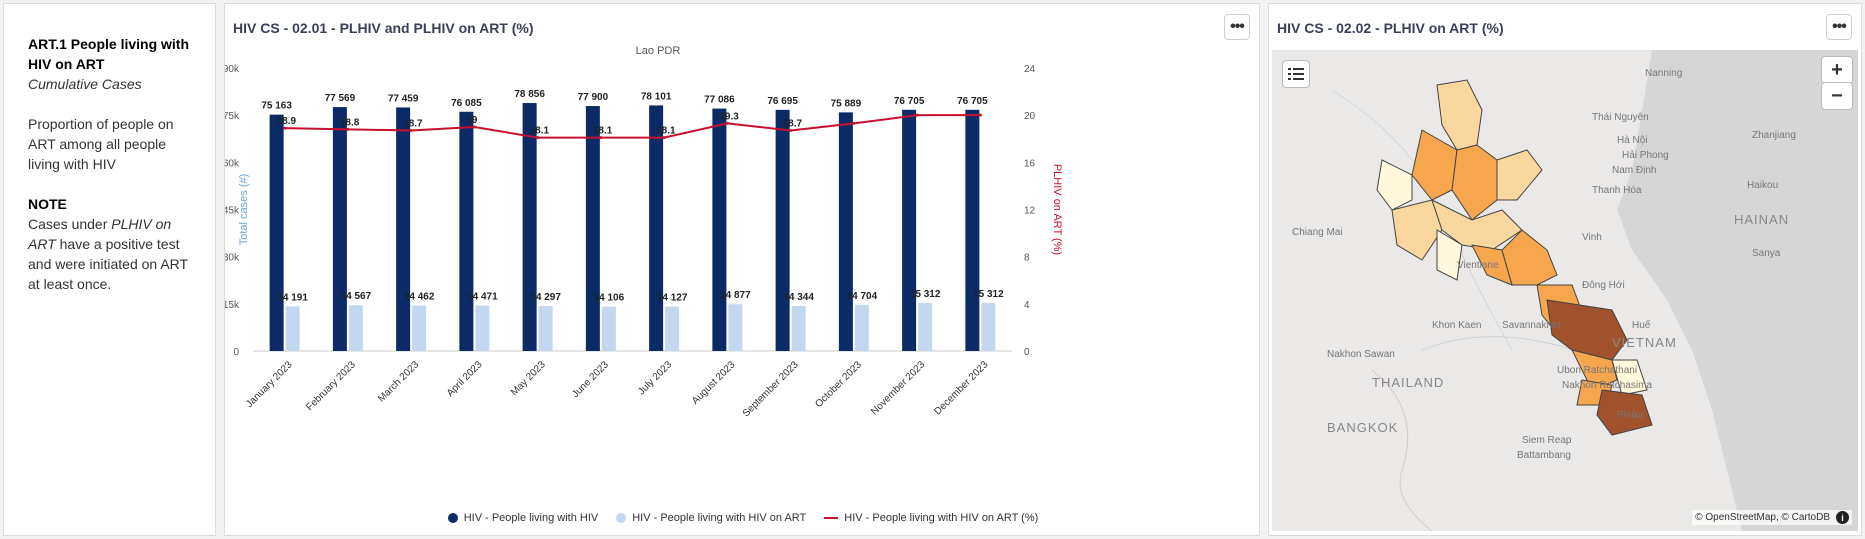 The height and width of the screenshot is (539, 1865). I want to click on bar-data-label: 14 106, so click(609, 298).